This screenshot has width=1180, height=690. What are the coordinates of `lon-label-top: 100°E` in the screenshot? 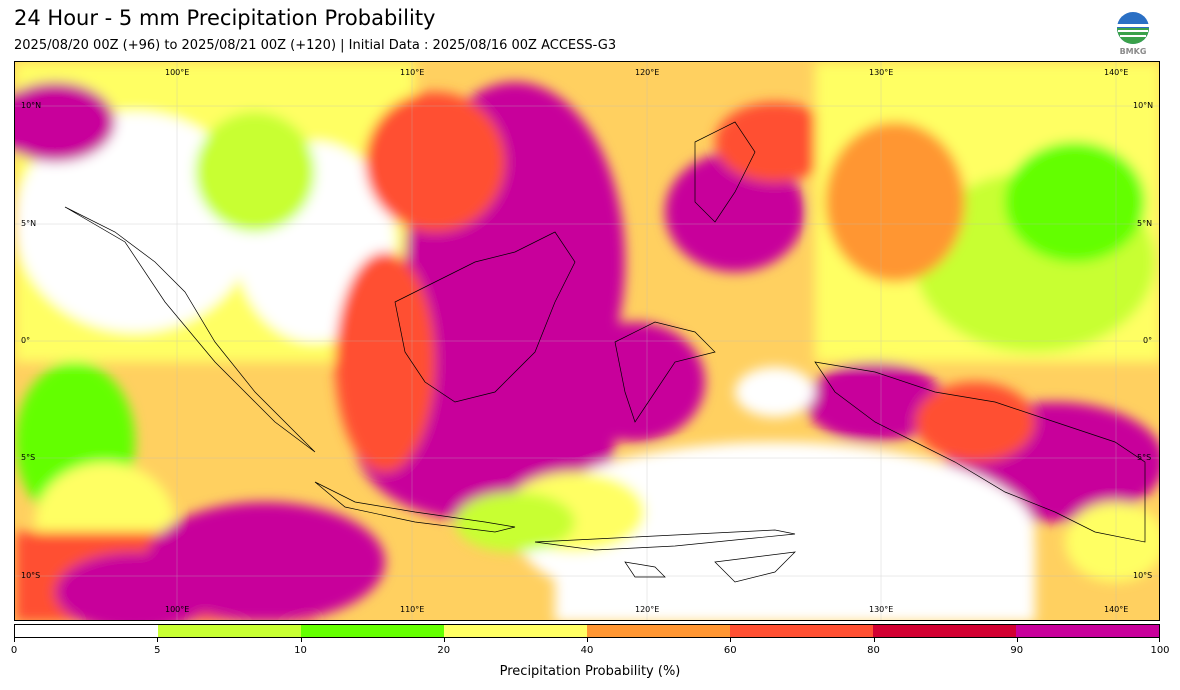 It's located at (177, 72).